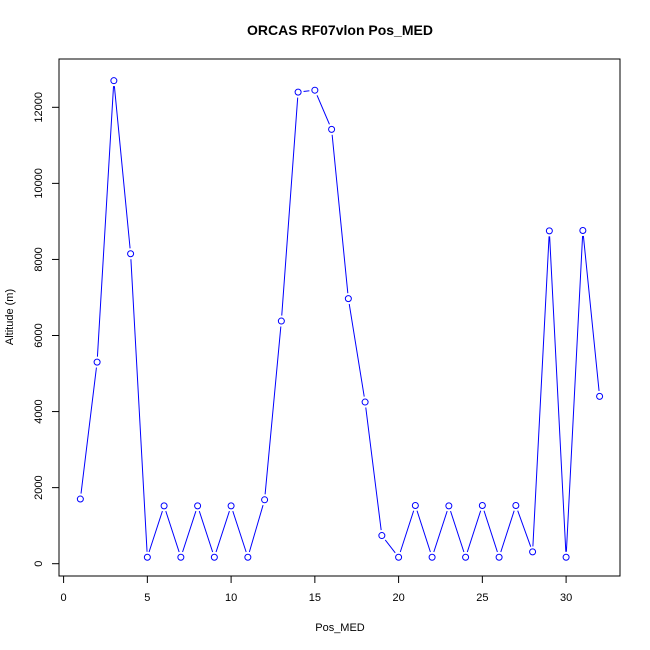 This screenshot has height=650, width=650. Describe the element at coordinates (10, 317) in the screenshot. I see `y-axis-label: Altitude (m)` at that location.